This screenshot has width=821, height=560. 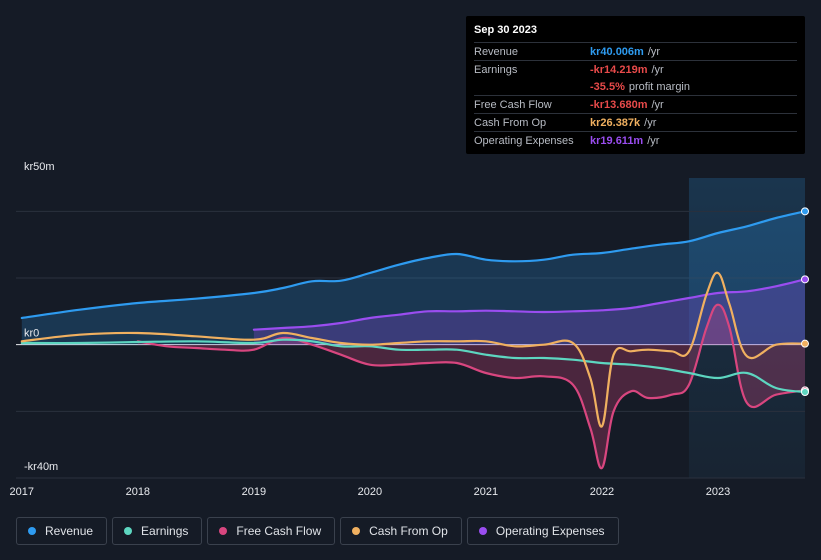 I want to click on legend-item-cash-from-op: Cash From Op, so click(x=401, y=531).